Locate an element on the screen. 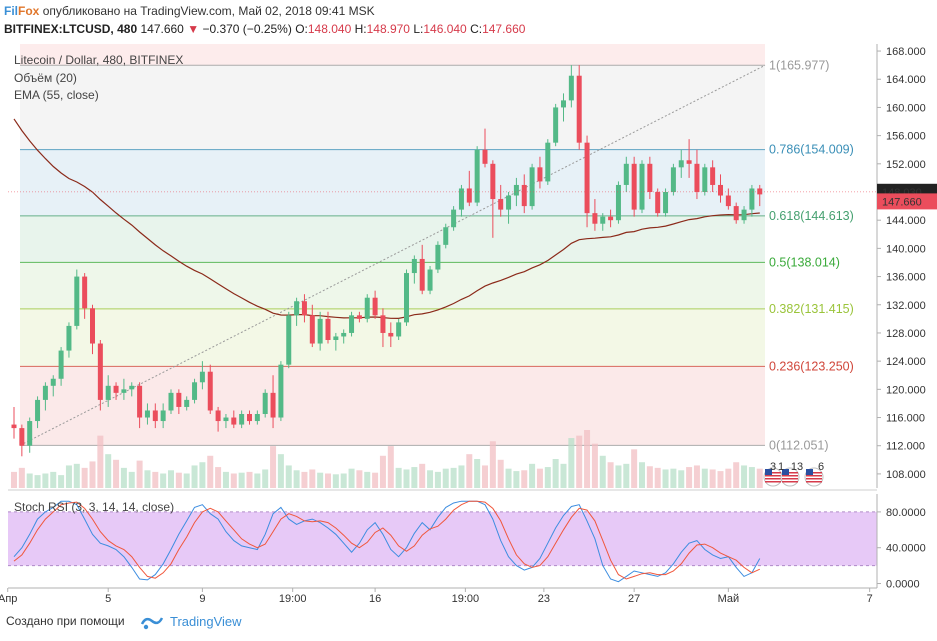 Image resolution: width=937 pixels, height=641 pixels. time-axis: Апр 5 9 19:00 16 19:00 23 27 Май 7 is located at coordinates (438, 596).